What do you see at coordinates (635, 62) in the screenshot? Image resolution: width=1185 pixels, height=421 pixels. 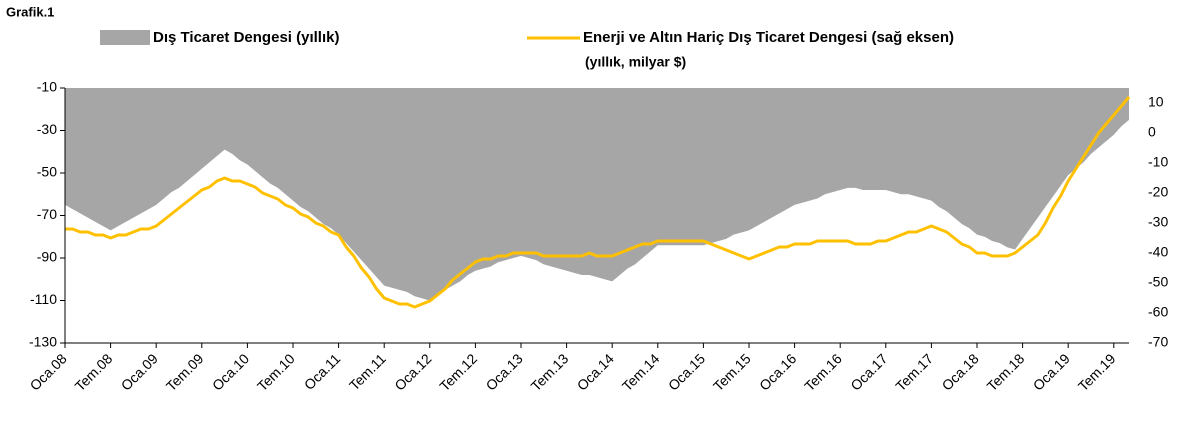 I see `chart-subtitle: (yıllık, milyar $)` at bounding box center [635, 62].